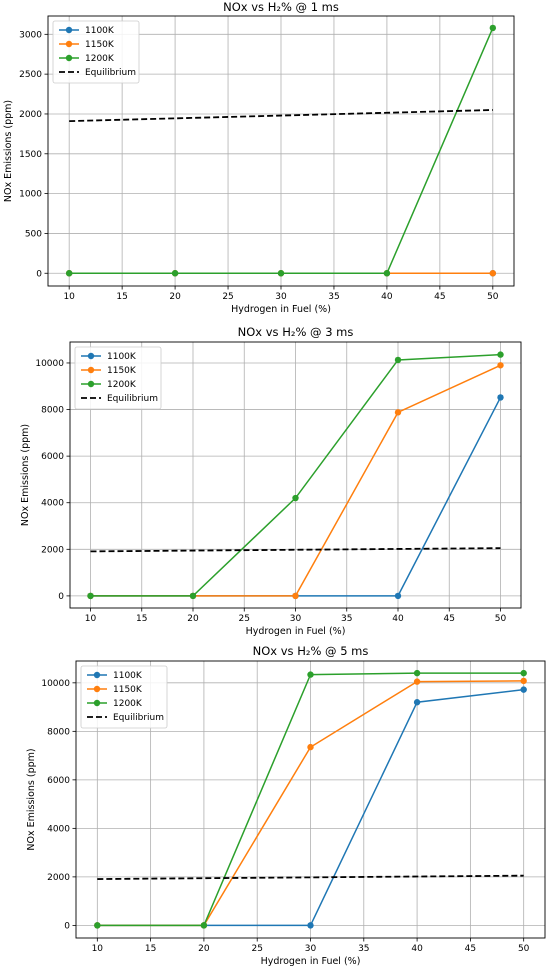 Image resolution: width=550 pixels, height=971 pixels. What do you see at coordinates (311, 949) in the screenshot?
I see `x-tick-label: 30` at bounding box center [311, 949].